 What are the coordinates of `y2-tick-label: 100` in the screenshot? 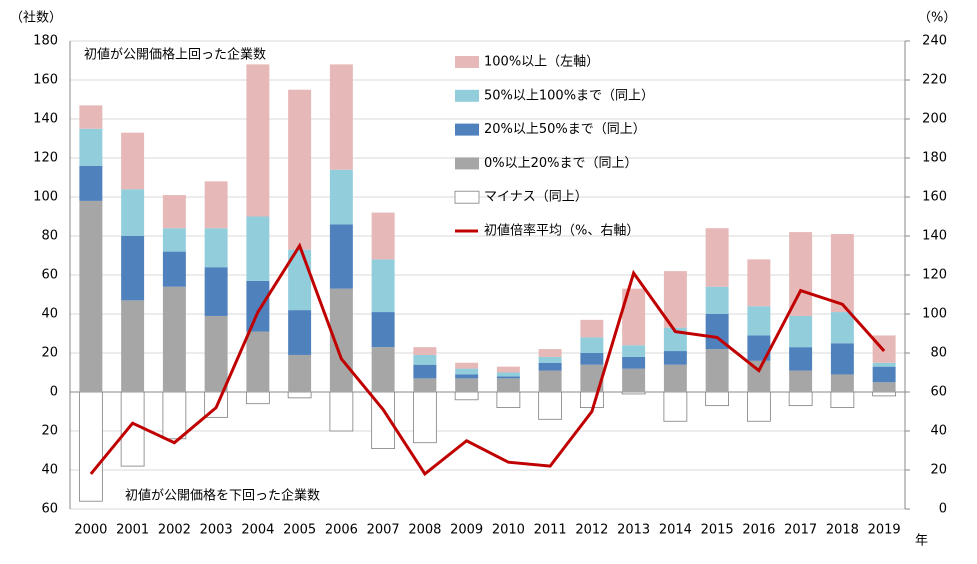 It's located at (934, 314).